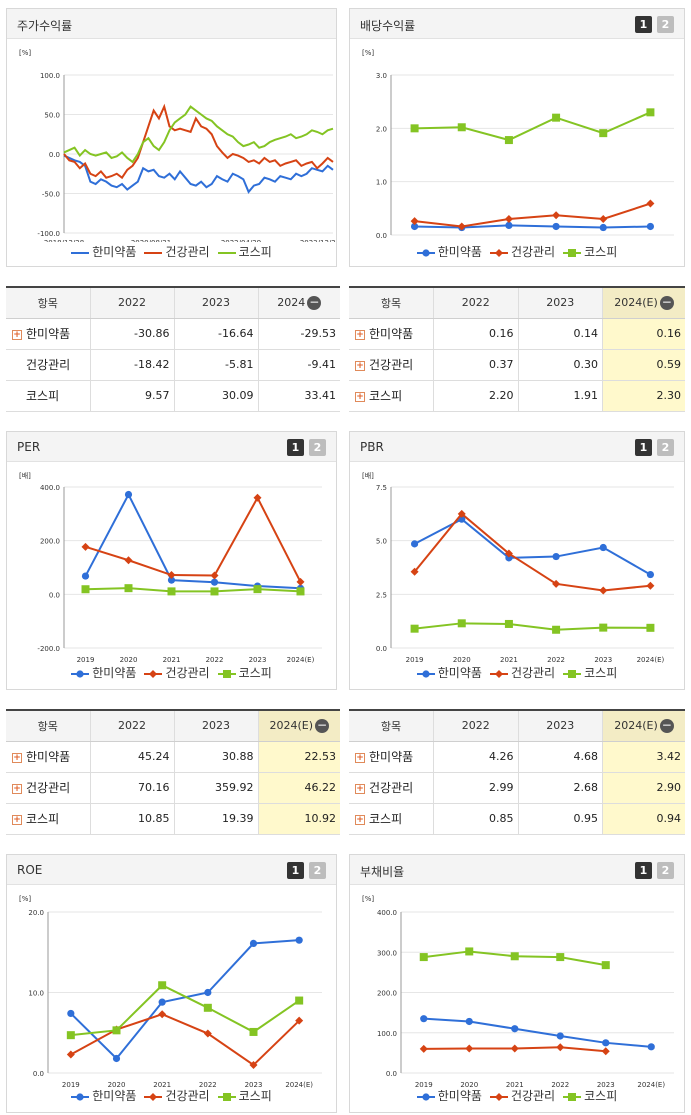 The height and width of the screenshot is (1115, 691). I want to click on row-label: 건강관리, so click(48, 365).